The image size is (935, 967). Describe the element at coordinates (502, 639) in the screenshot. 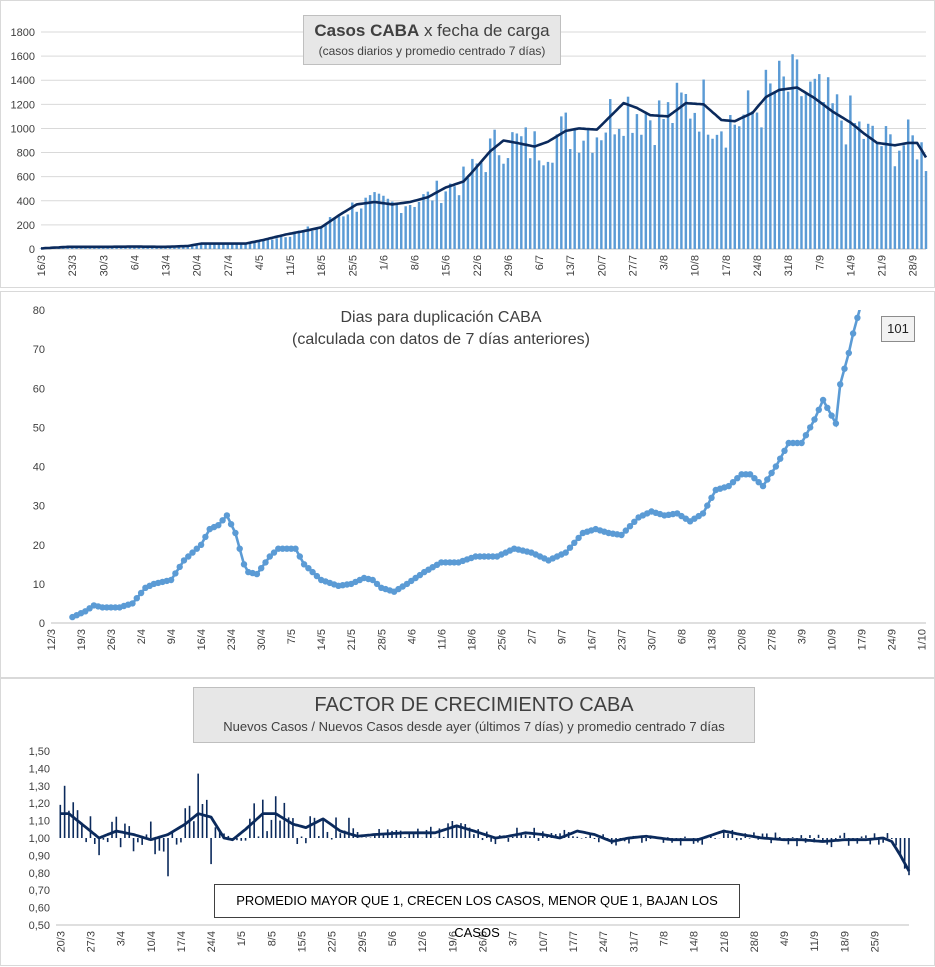

I see `doubling-xtick-label: 25/6` at that location.